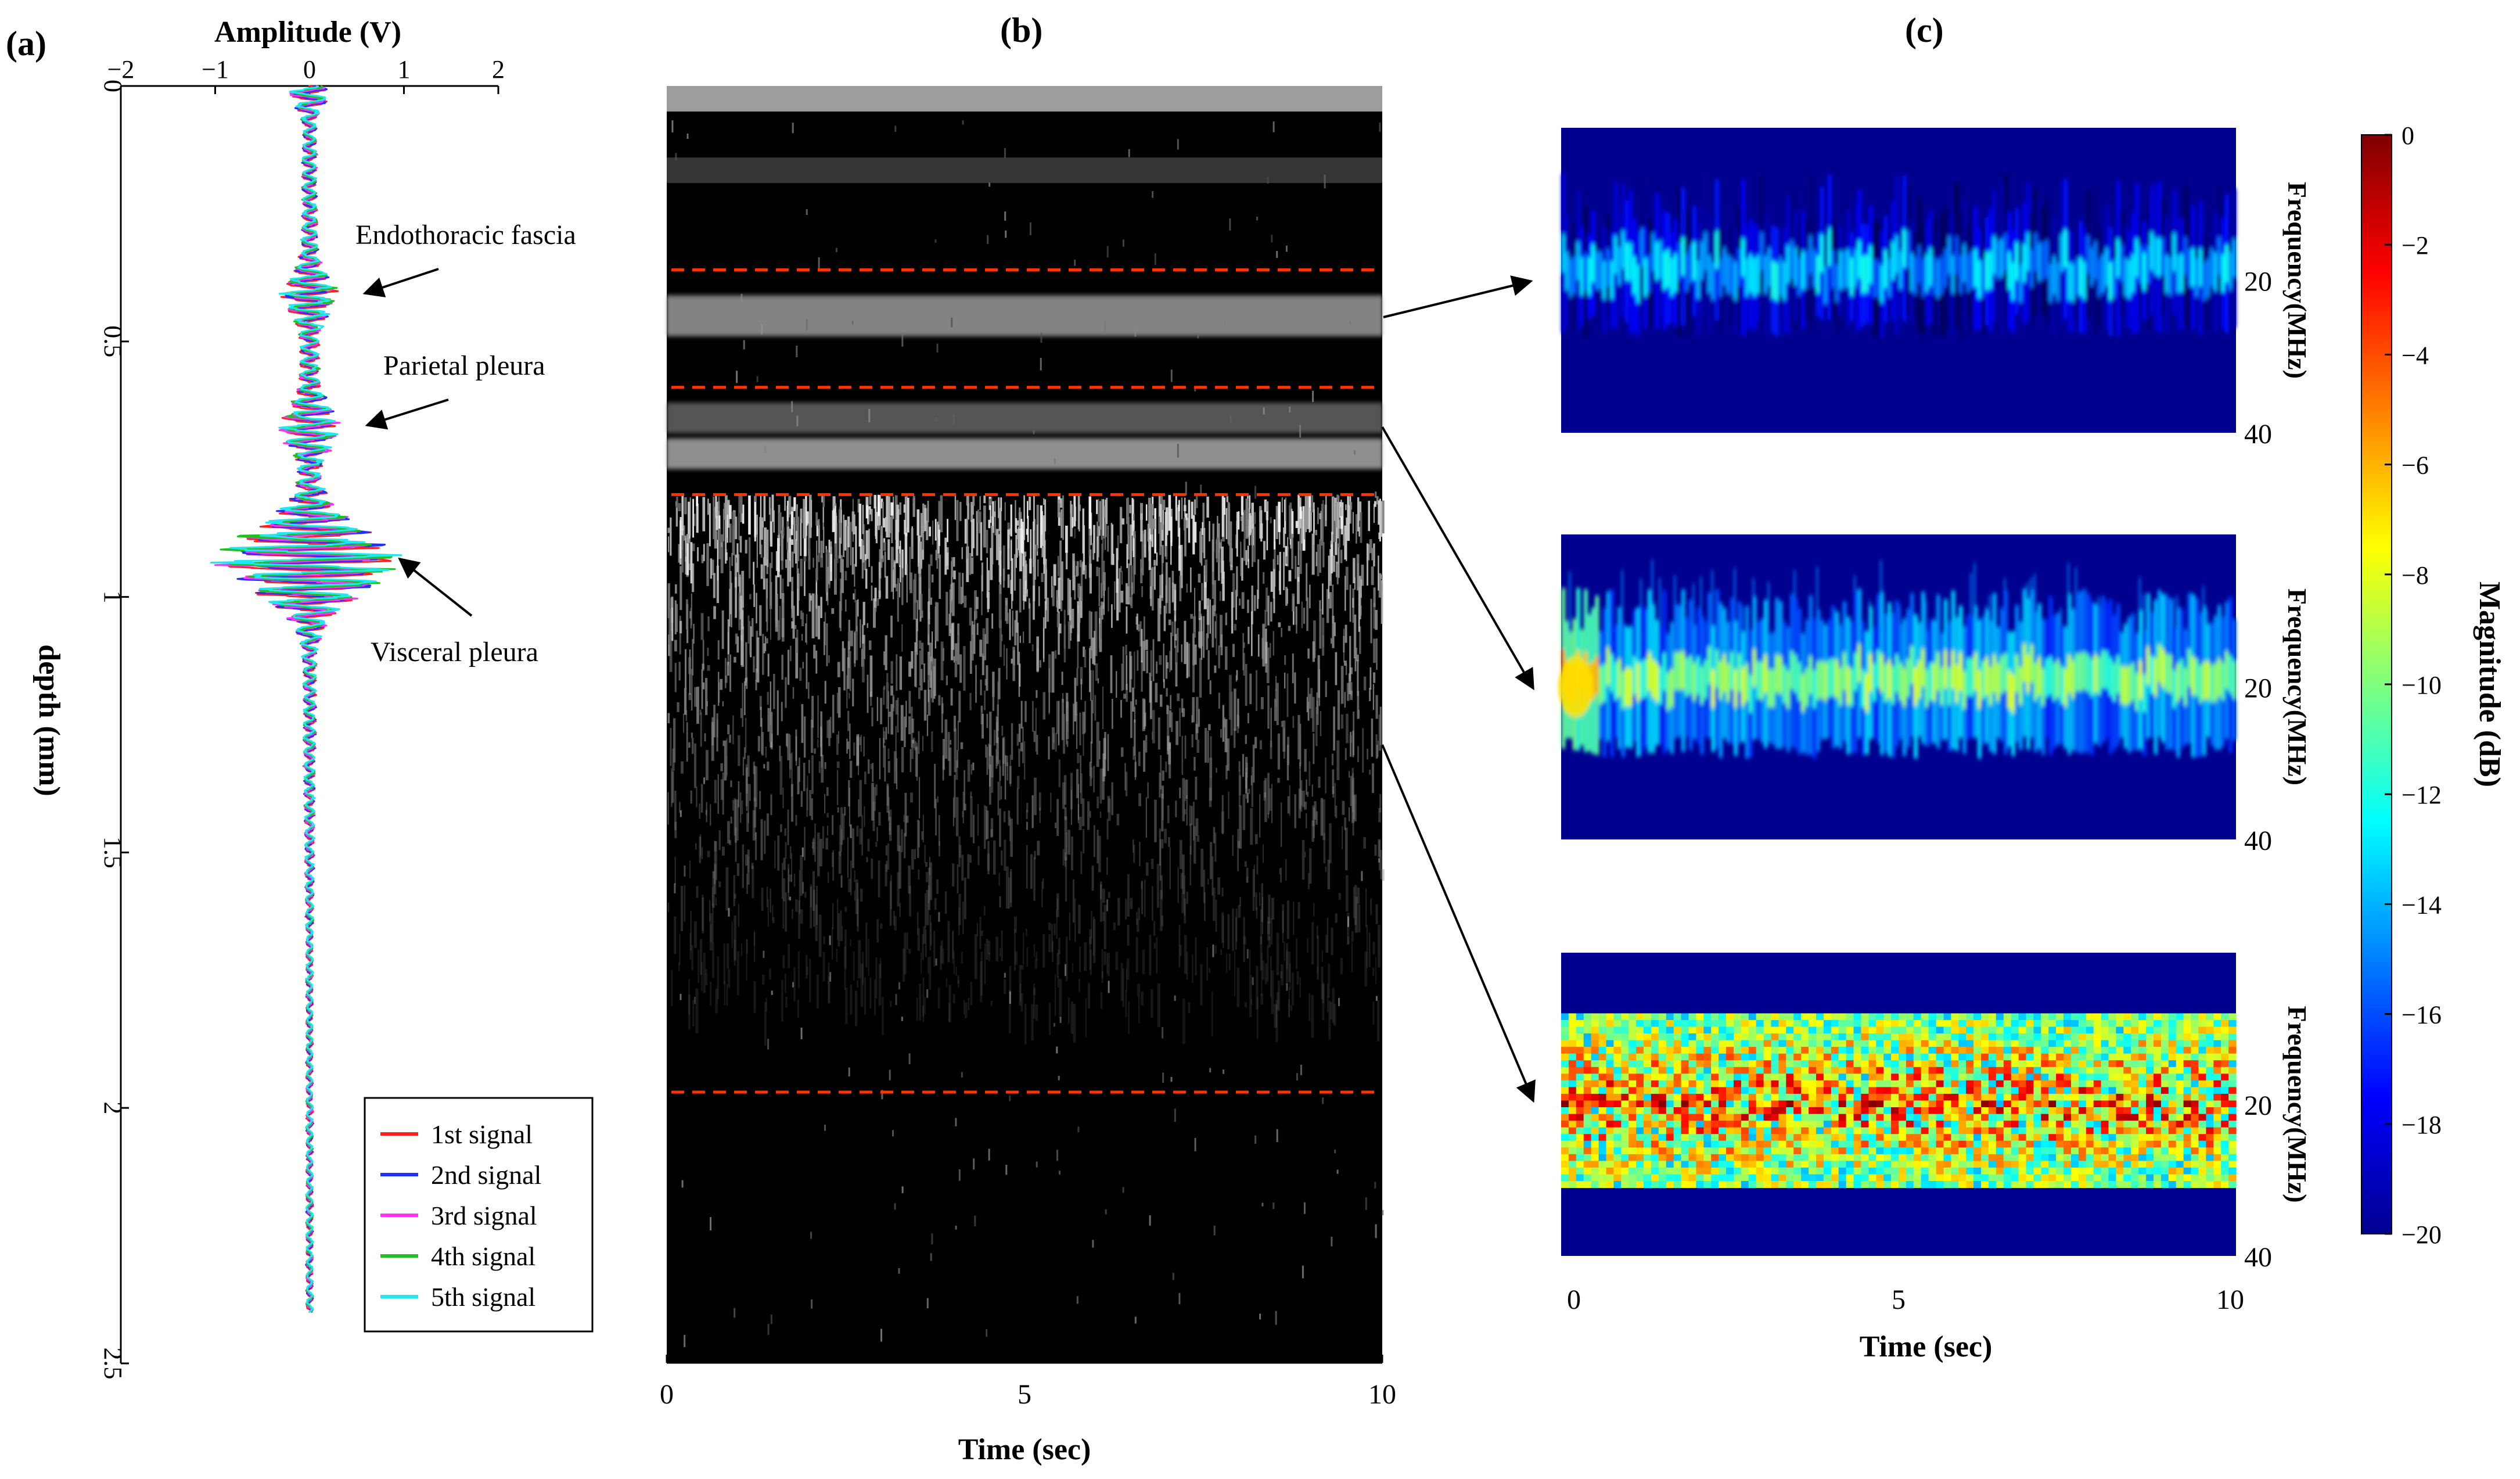  Describe the element at coordinates (1024, 1394) in the screenshot. I see `x-tick-label: 5` at that location.